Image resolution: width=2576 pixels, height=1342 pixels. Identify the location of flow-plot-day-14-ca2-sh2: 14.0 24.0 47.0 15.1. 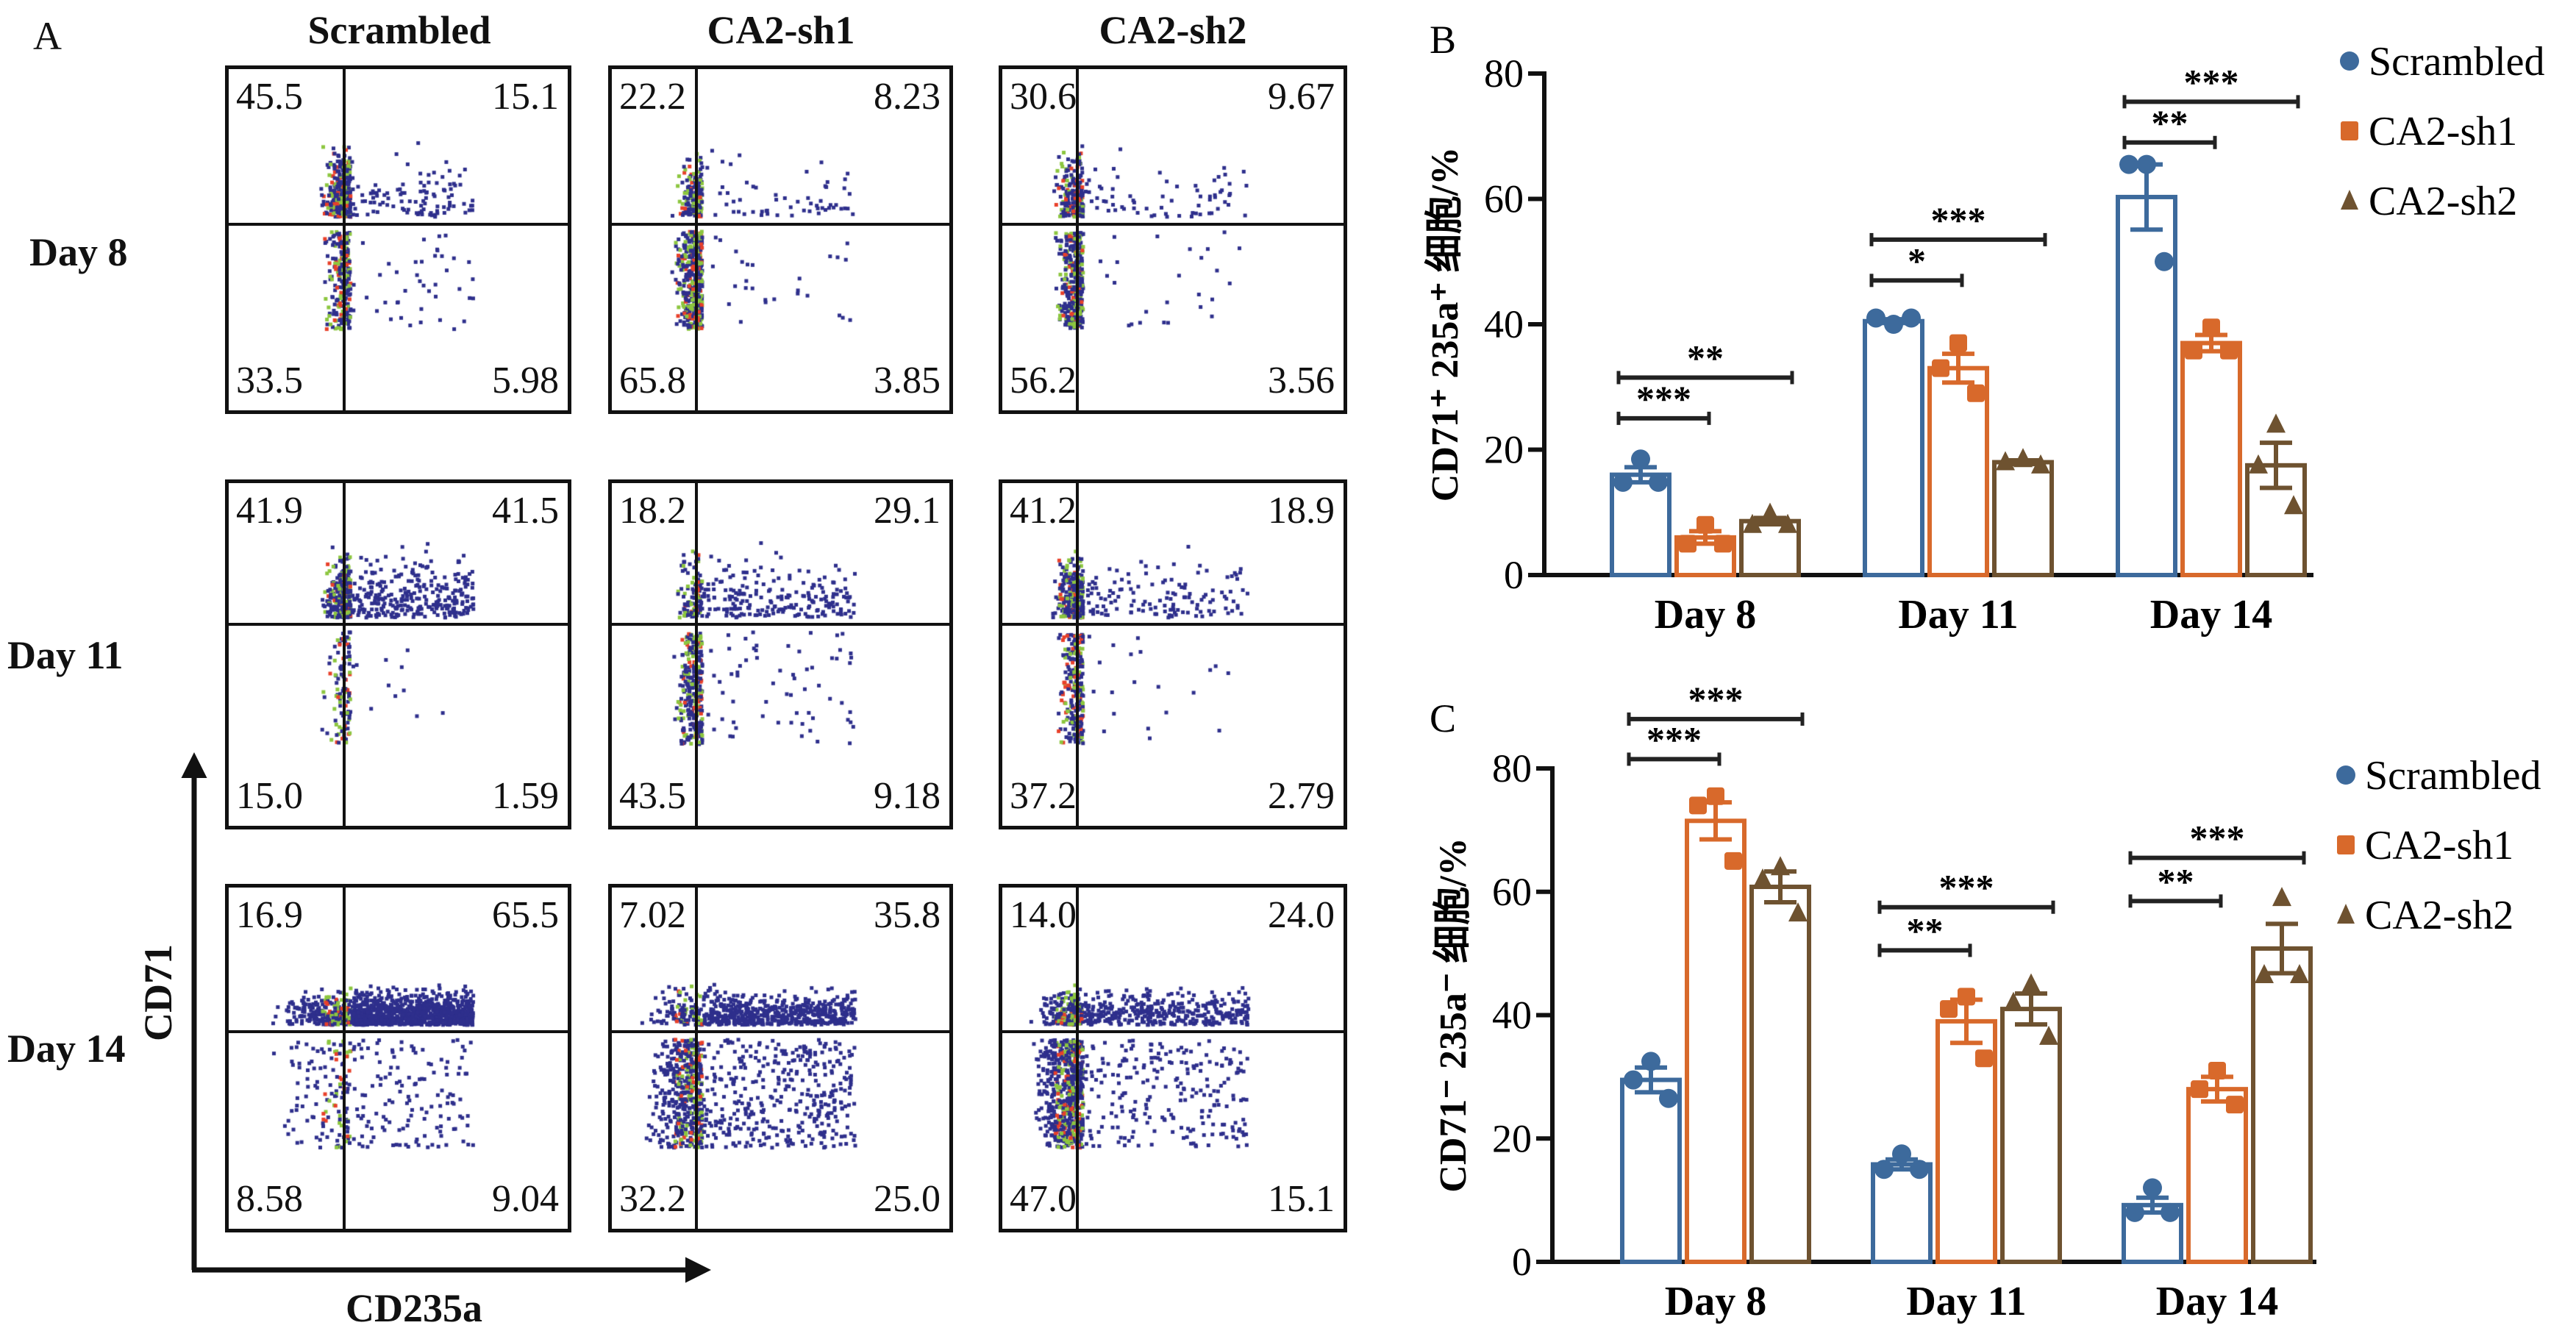
(1175, 1060).